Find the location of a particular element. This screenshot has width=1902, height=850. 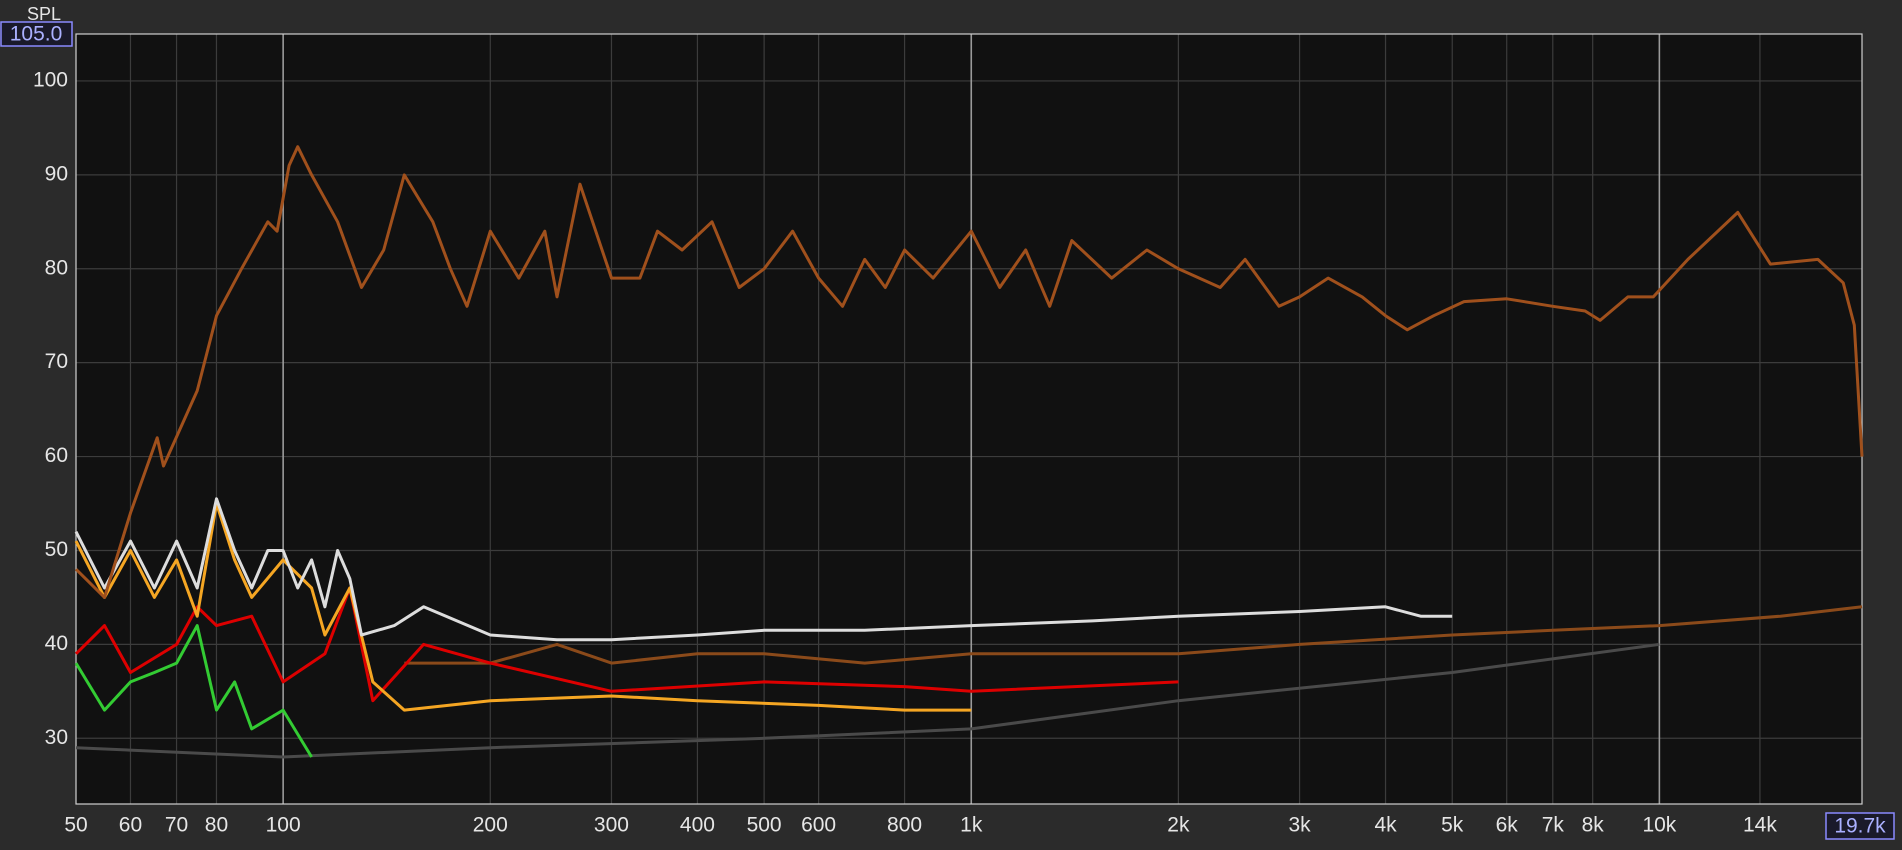

x-tick-label: 14k is located at coordinates (1760, 825).